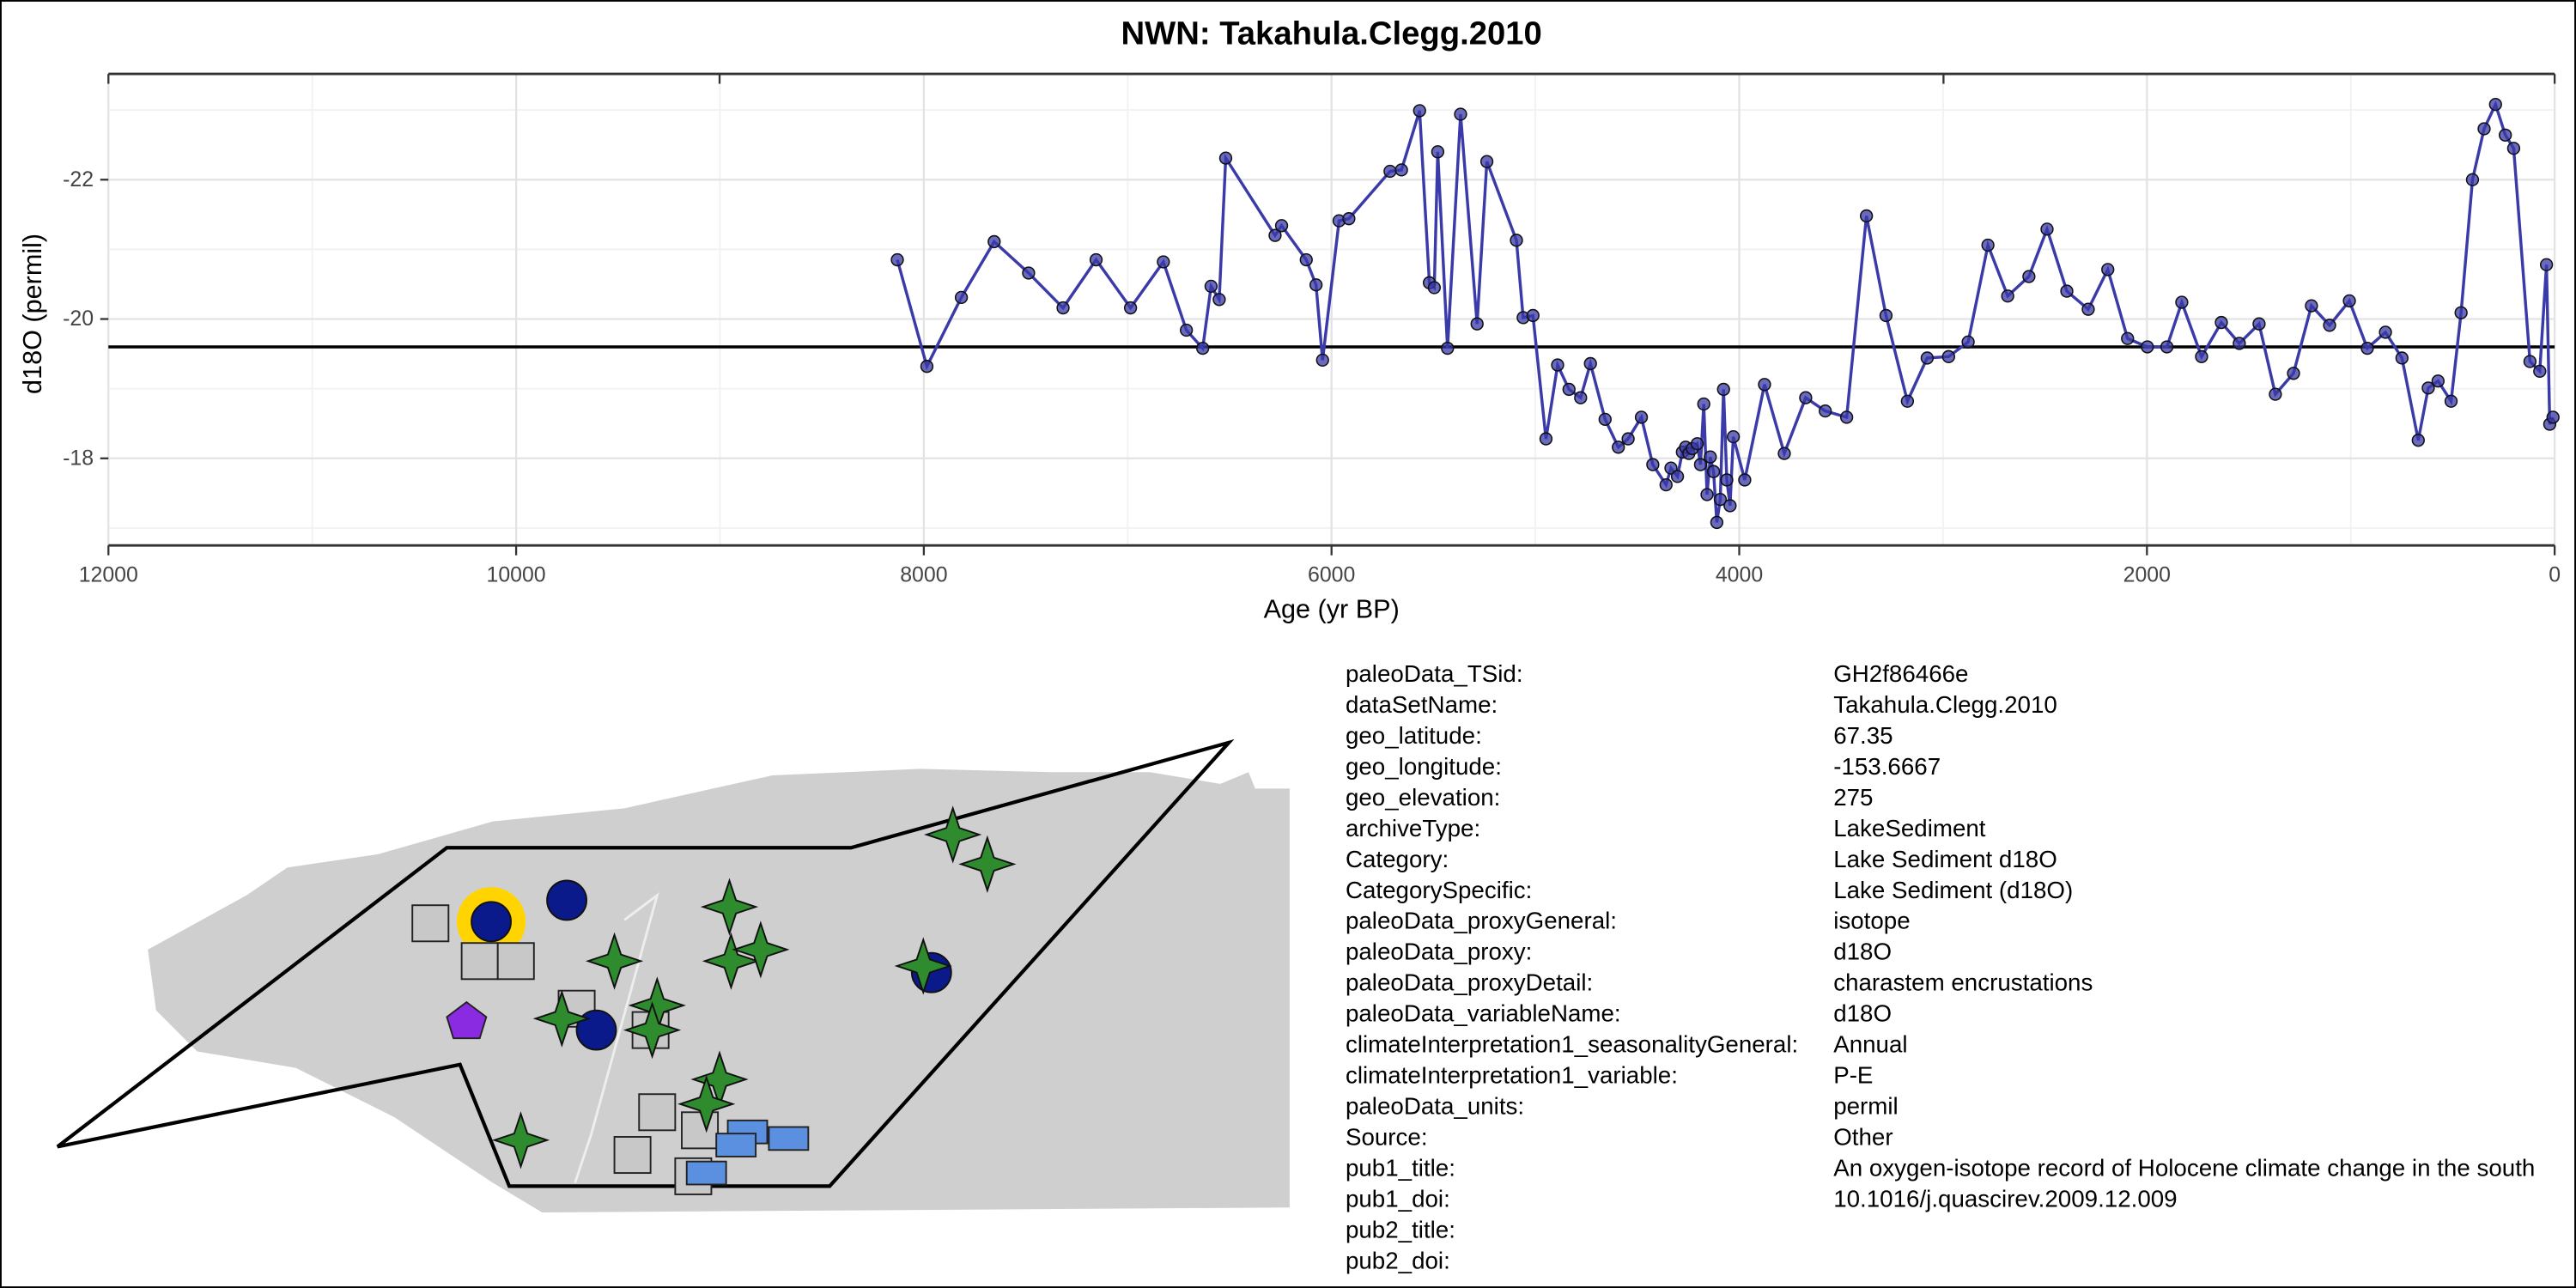  Describe the element at coordinates (1331, 574) in the screenshot. I see `x-tick-label: 6000` at that location.